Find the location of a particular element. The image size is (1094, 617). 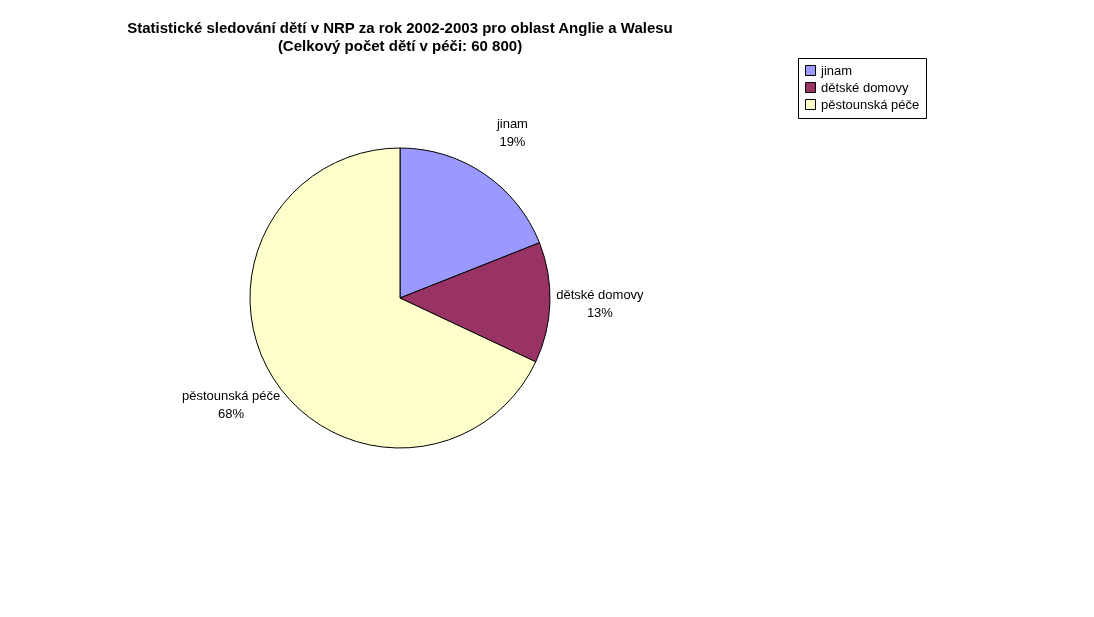

chart-subtitle: (Celkový počet dětí v péči: 60 800) is located at coordinates (400, 45).